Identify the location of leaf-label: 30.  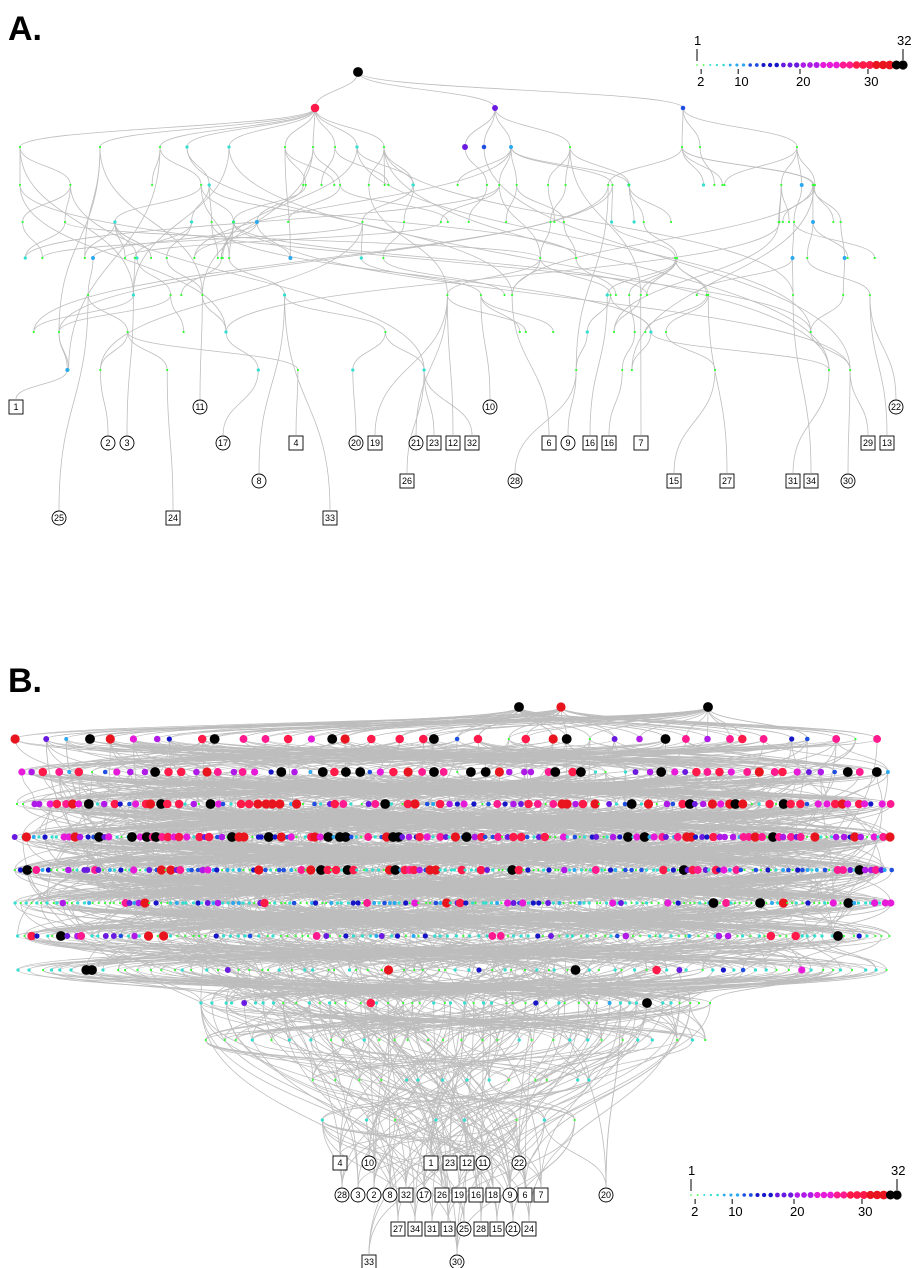
(457, 1262).